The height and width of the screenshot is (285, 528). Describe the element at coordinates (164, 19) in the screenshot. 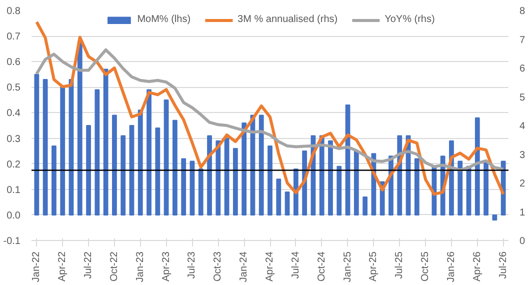

I see `legend-label: MoM% (lhs)` at that location.